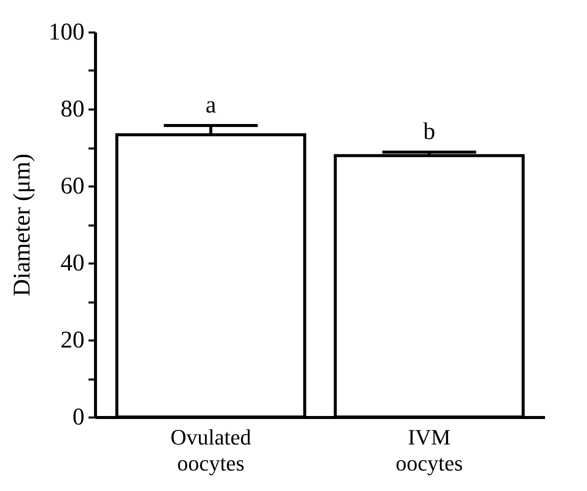  What do you see at coordinates (429, 450) in the screenshot?
I see `x-tick-label: IVM oocytes` at bounding box center [429, 450].